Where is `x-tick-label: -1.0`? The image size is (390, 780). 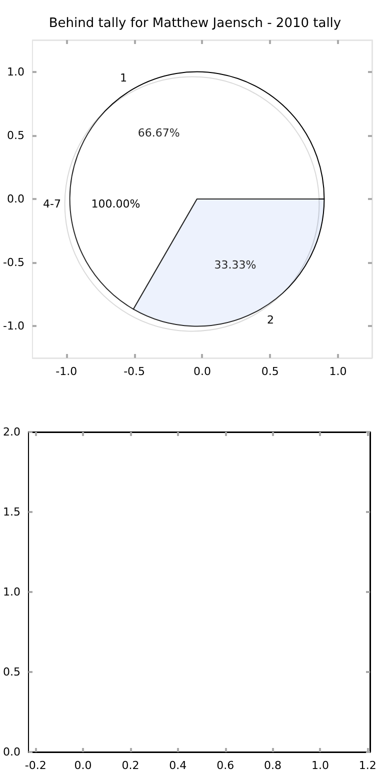
x-tick-label: -1.0 is located at coordinates (67, 371).